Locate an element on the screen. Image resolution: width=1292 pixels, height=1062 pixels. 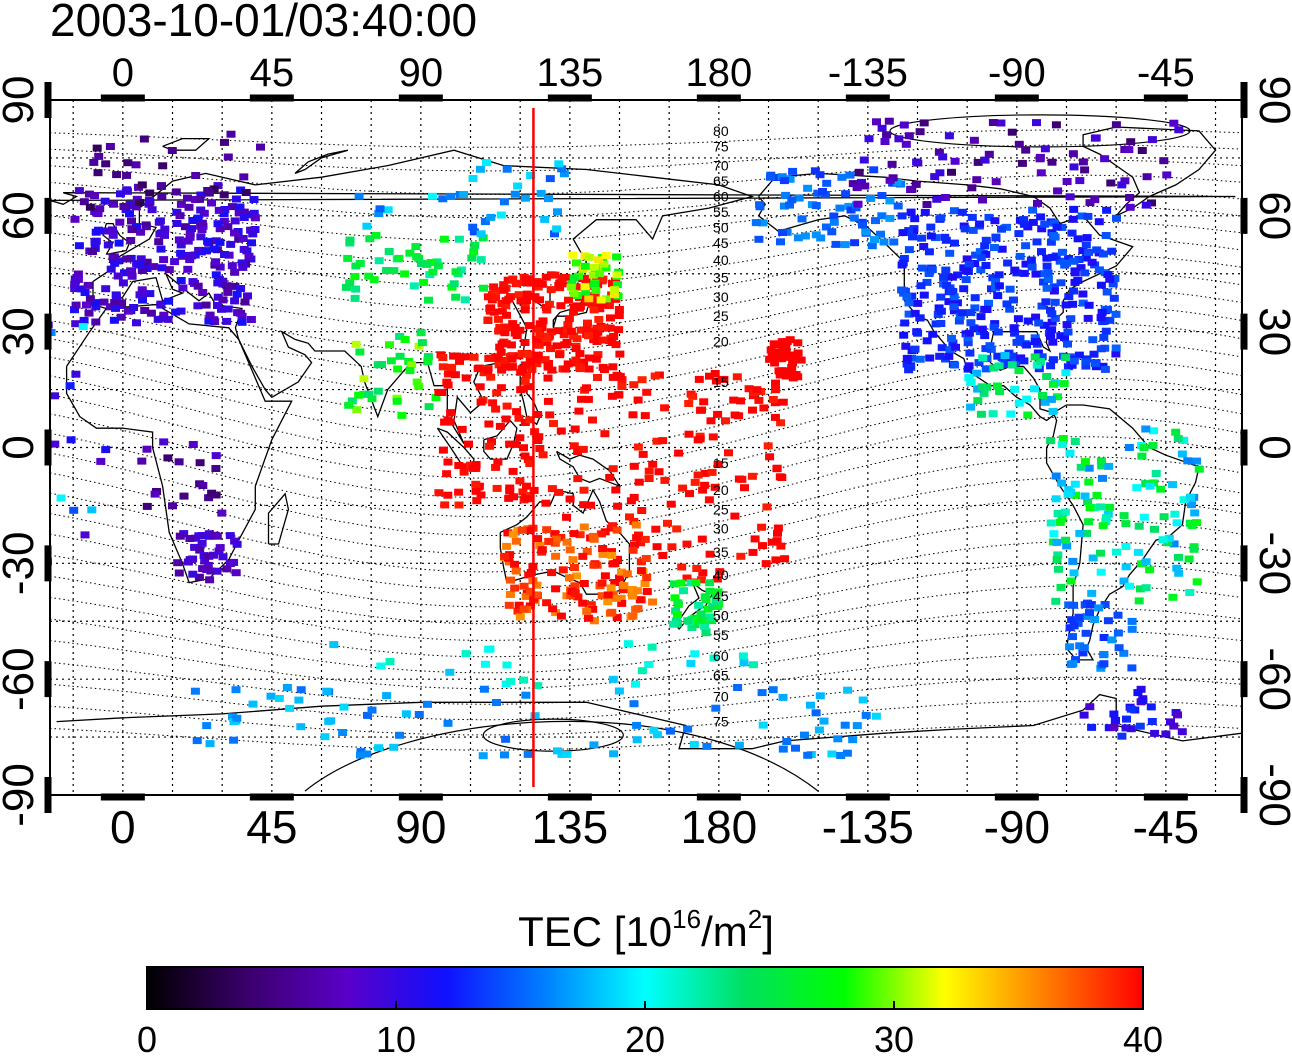
contour-label: 40 is located at coordinates (721, 260).